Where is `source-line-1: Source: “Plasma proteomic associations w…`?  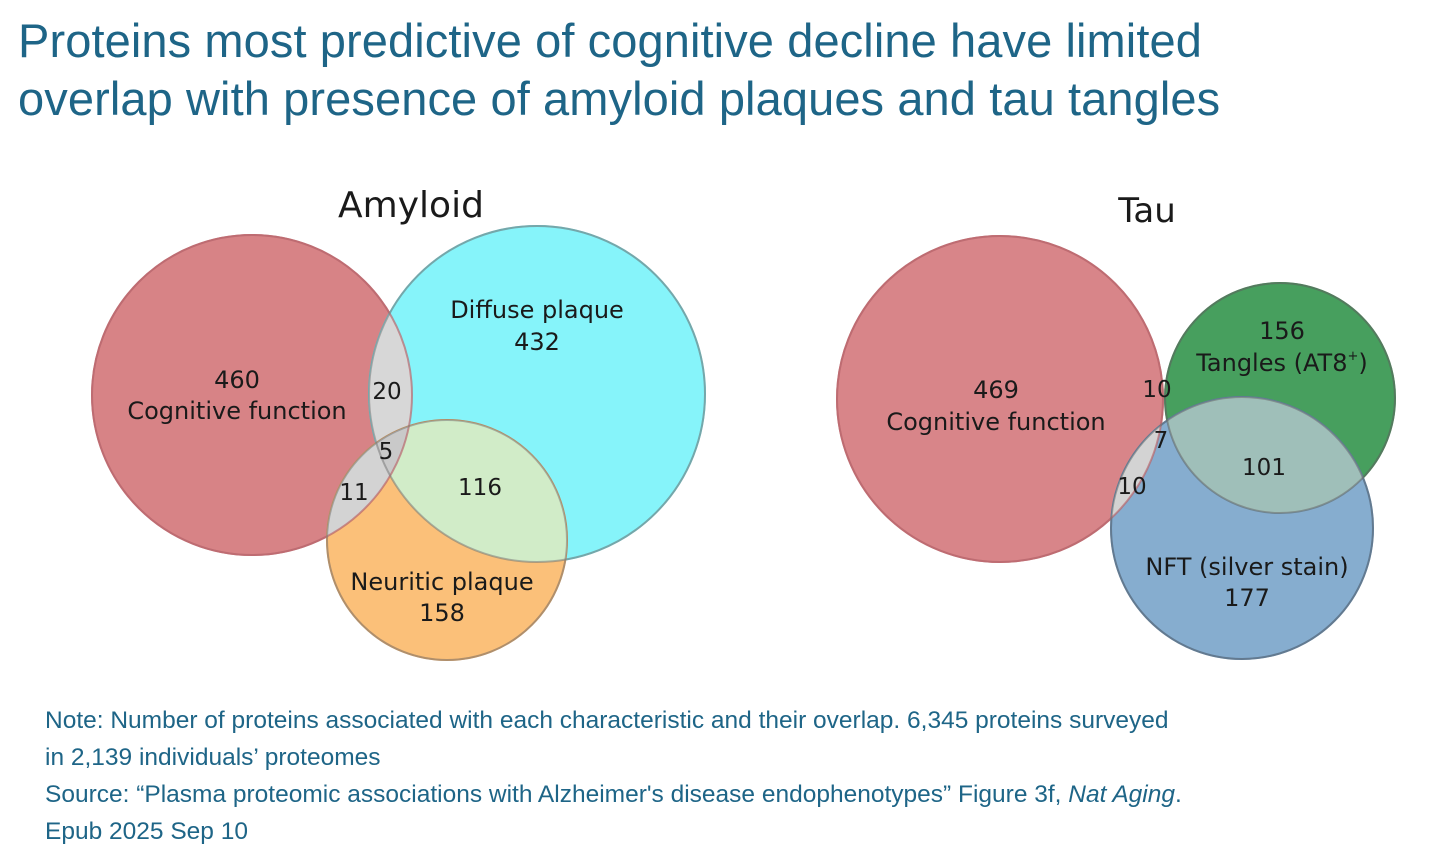 source-line-1: Source: “Plasma proteomic associations w… is located at coordinates (747, 794).